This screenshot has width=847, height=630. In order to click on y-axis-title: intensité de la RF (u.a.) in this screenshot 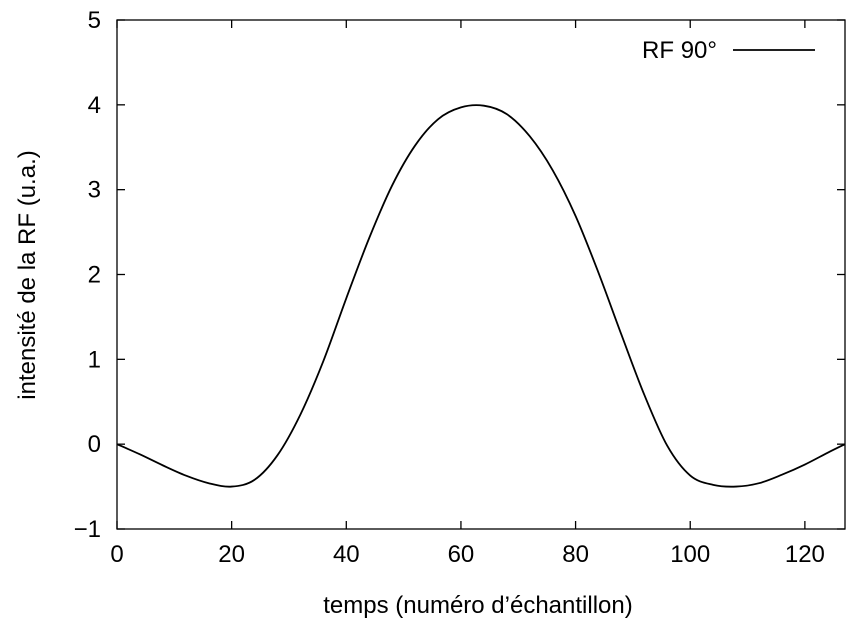, I will do `click(27, 274)`.